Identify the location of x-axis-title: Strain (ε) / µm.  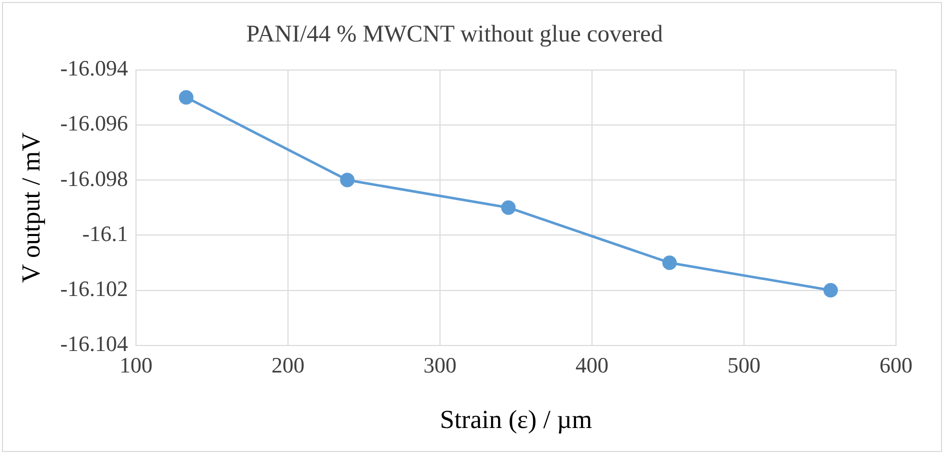
(516, 419).